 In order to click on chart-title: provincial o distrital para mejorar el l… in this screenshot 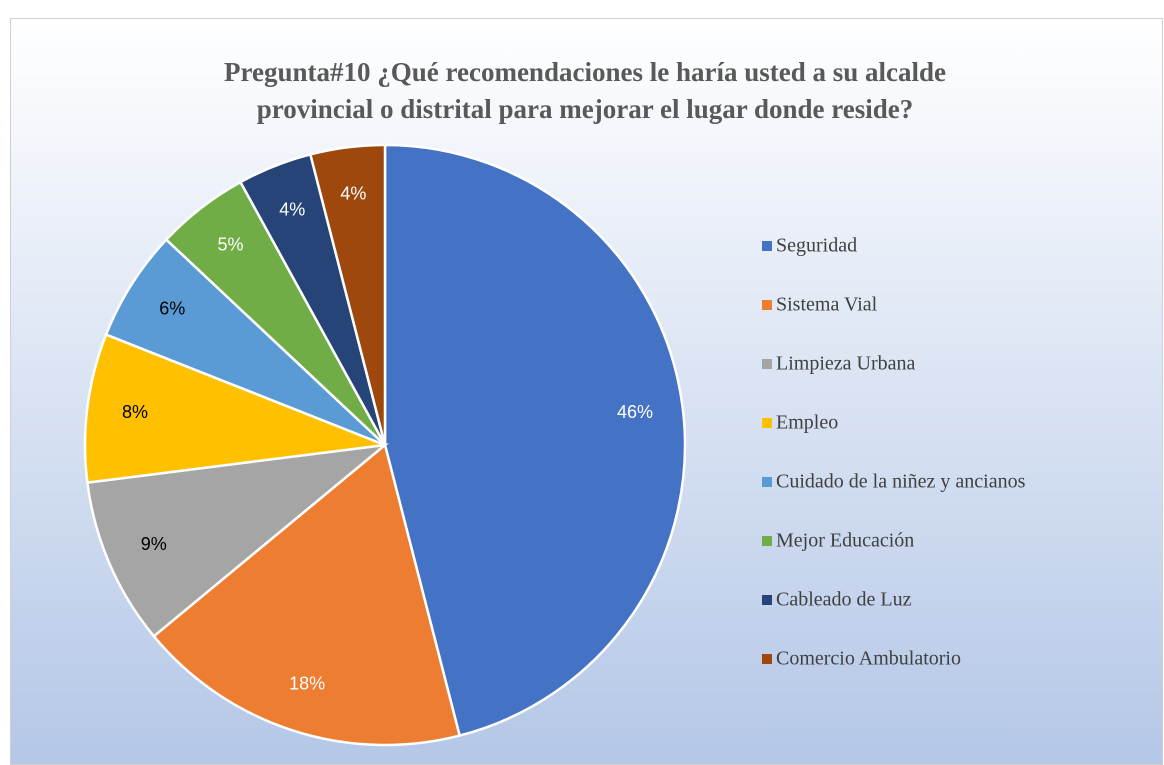, I will do `click(585, 109)`.